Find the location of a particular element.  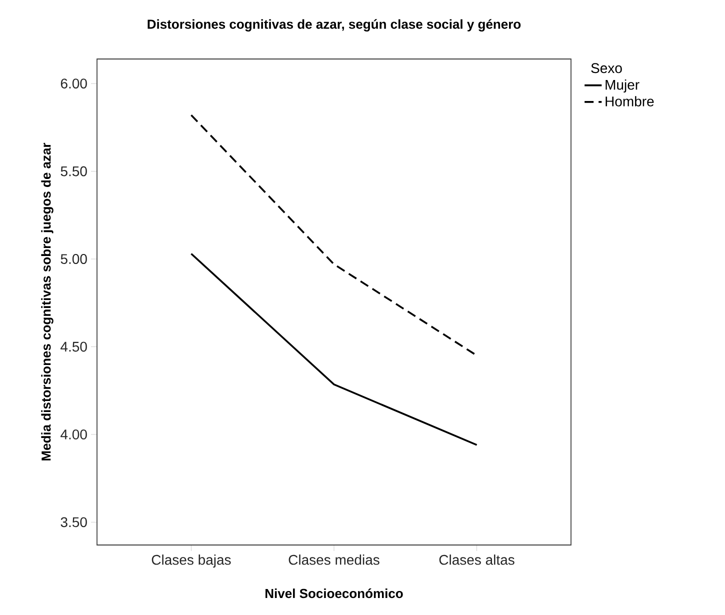

chart-title: Distorsiones cognitivas de azar, según clase social y género is located at coordinates (334, 25).